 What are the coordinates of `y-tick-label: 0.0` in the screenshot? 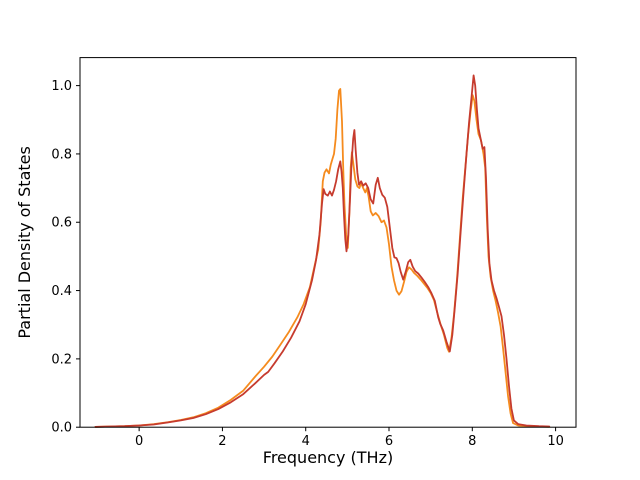 It's located at (61, 428).